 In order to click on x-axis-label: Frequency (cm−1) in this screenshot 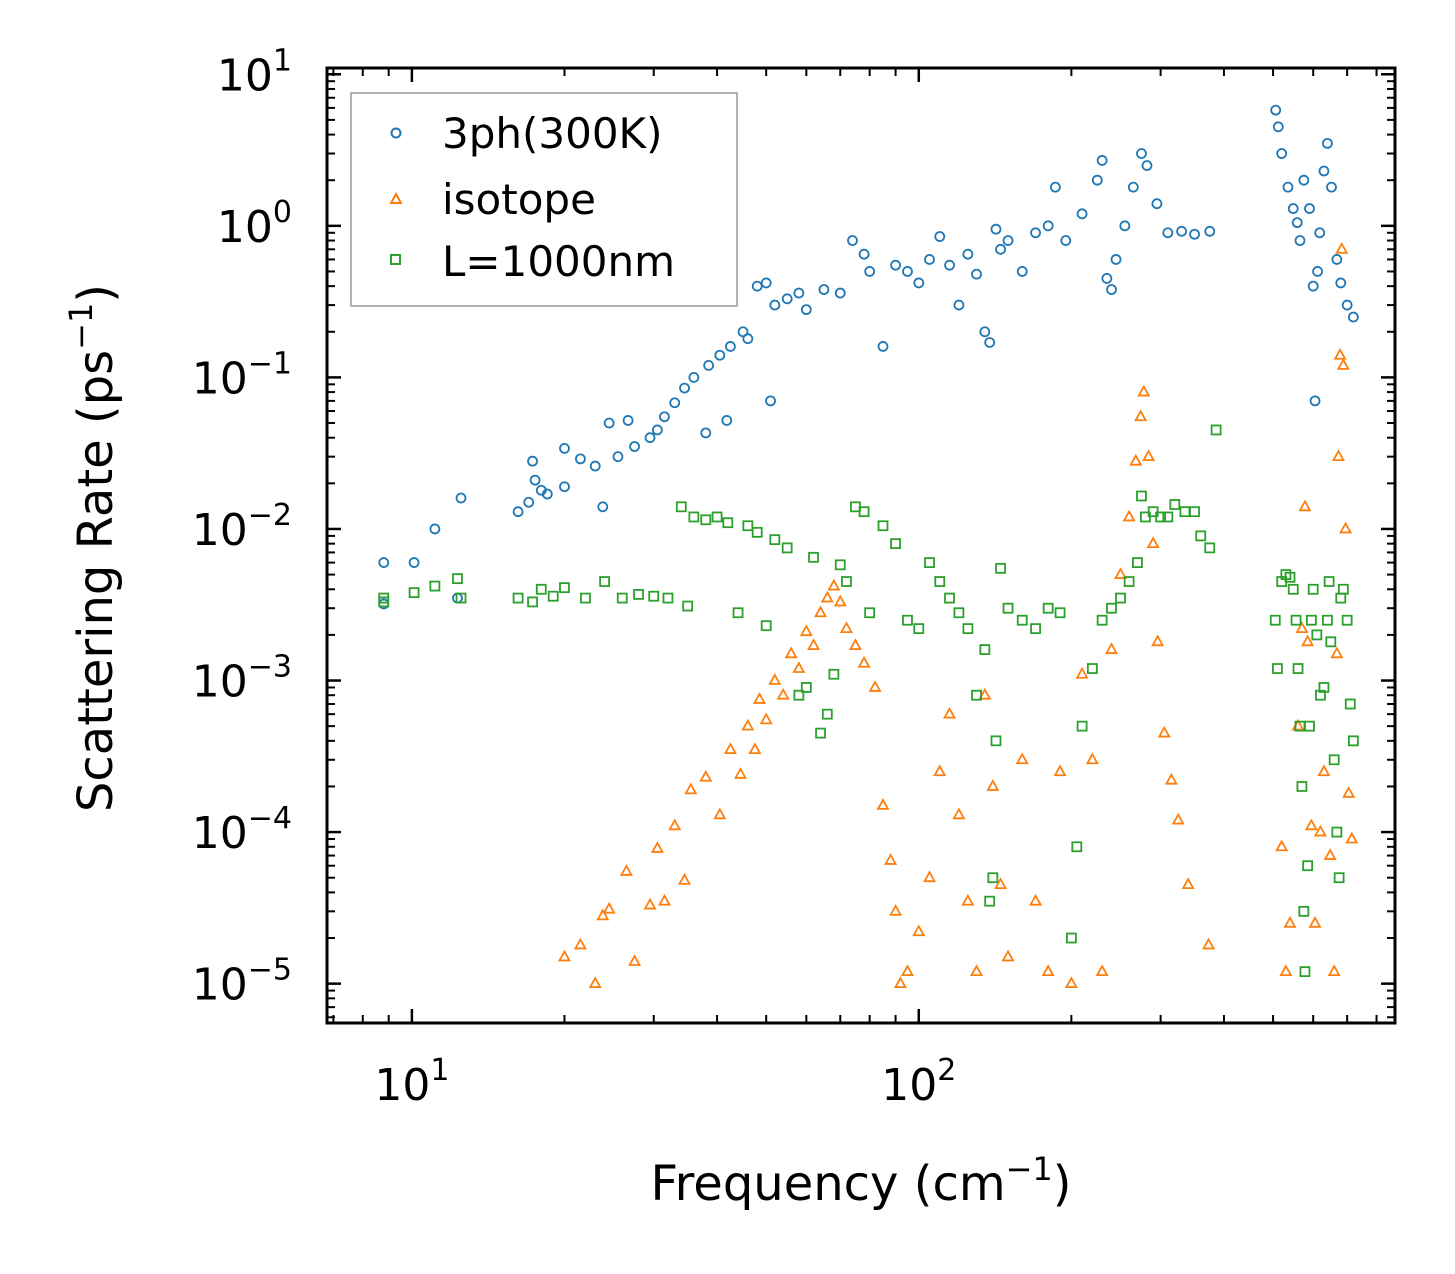, I will do `click(860, 1181)`.